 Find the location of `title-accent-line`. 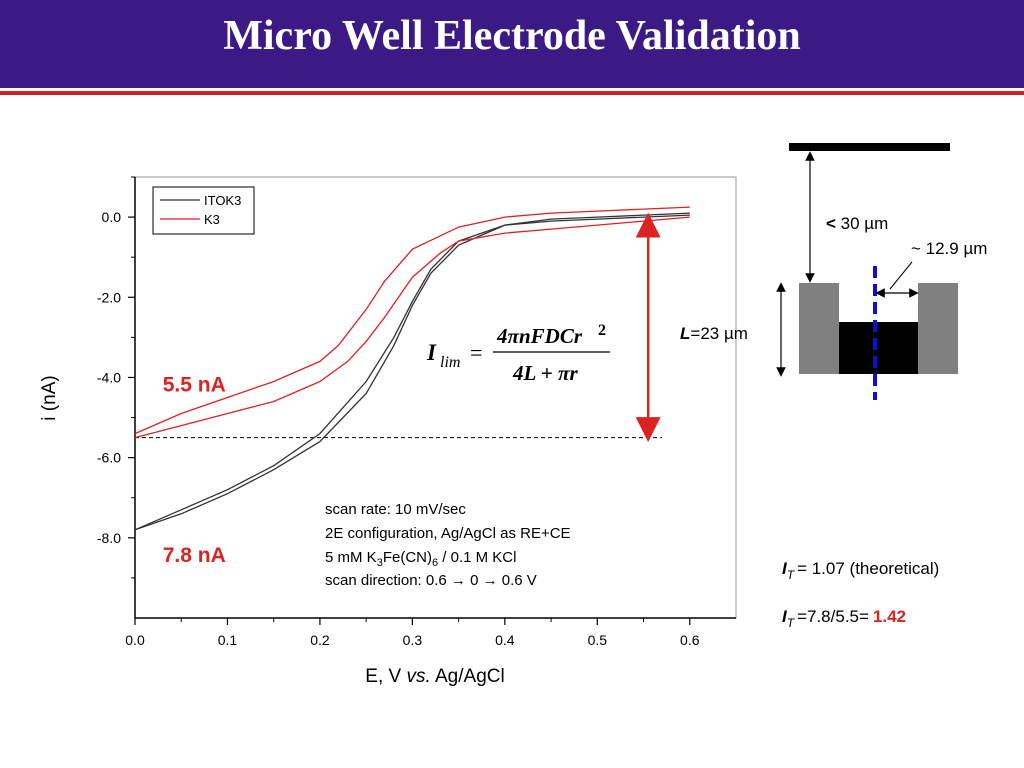

title-accent-line is located at coordinates (512, 93).